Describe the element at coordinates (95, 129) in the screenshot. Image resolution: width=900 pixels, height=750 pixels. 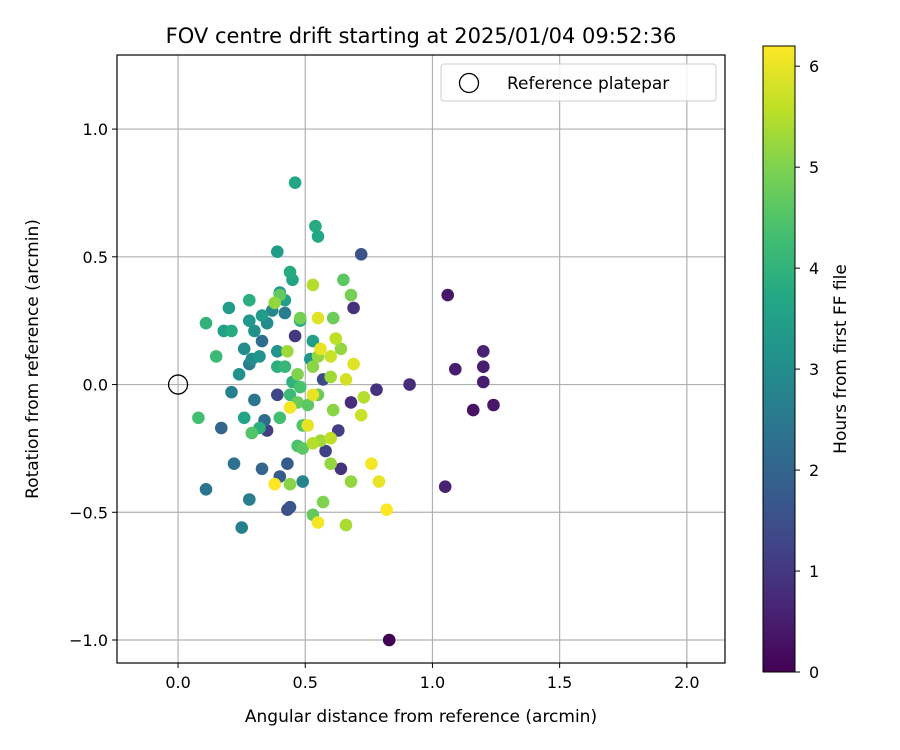
I see `y-tick-label: 1.0` at that location.